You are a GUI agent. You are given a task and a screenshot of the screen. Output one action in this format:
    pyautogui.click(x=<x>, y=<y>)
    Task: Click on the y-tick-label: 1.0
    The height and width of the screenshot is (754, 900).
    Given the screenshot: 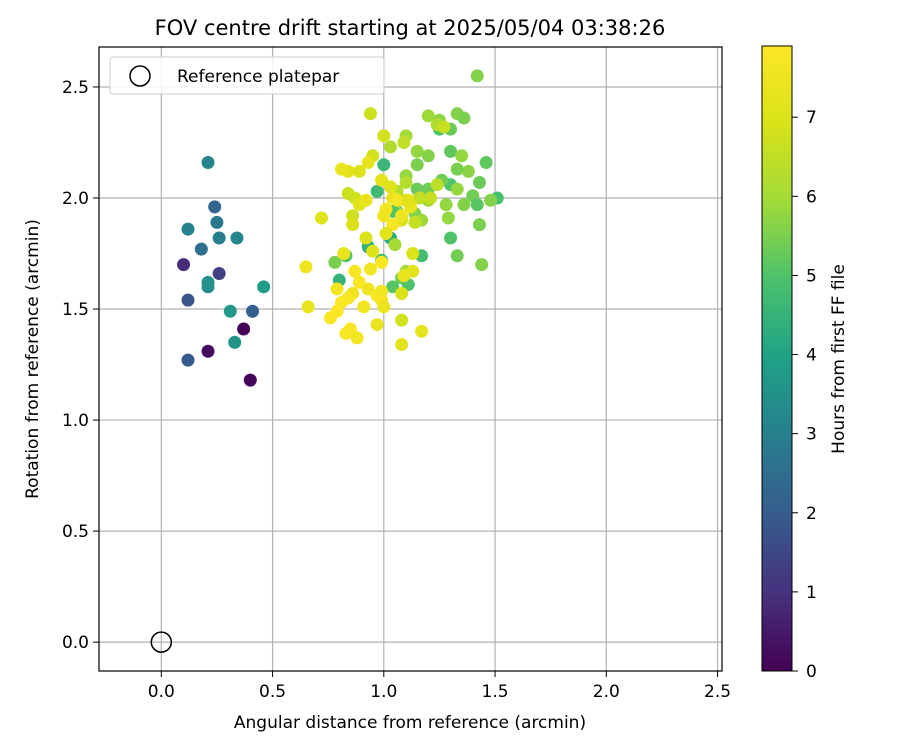 What is the action you would take?
    pyautogui.click(x=75, y=421)
    